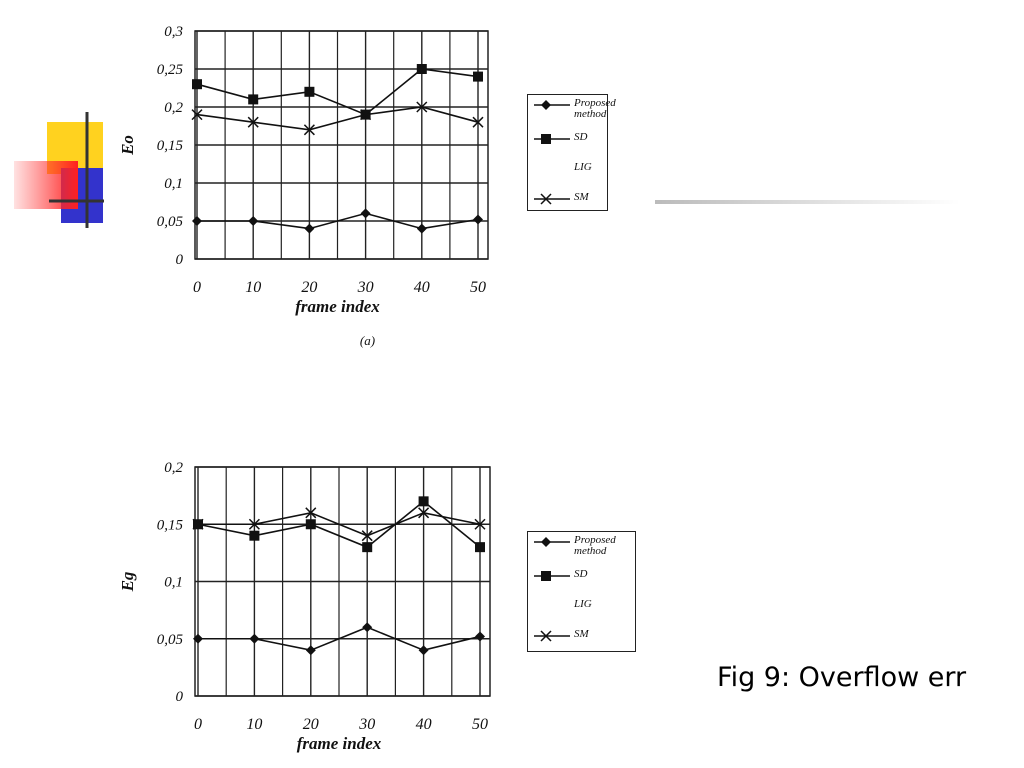  I want to click on y-axis-label: Eo, so click(127, 145).